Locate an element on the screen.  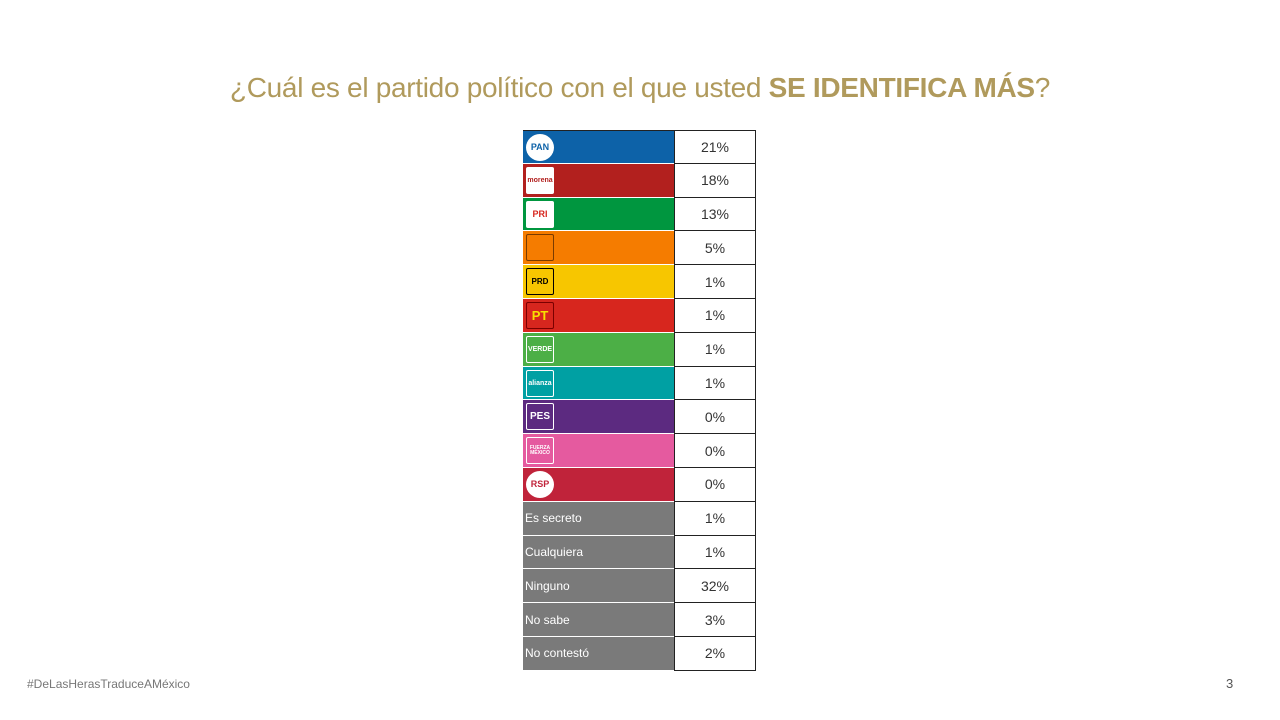
title-emphasis: SE IDENTIFICA MÁS is located at coordinates (901, 87).